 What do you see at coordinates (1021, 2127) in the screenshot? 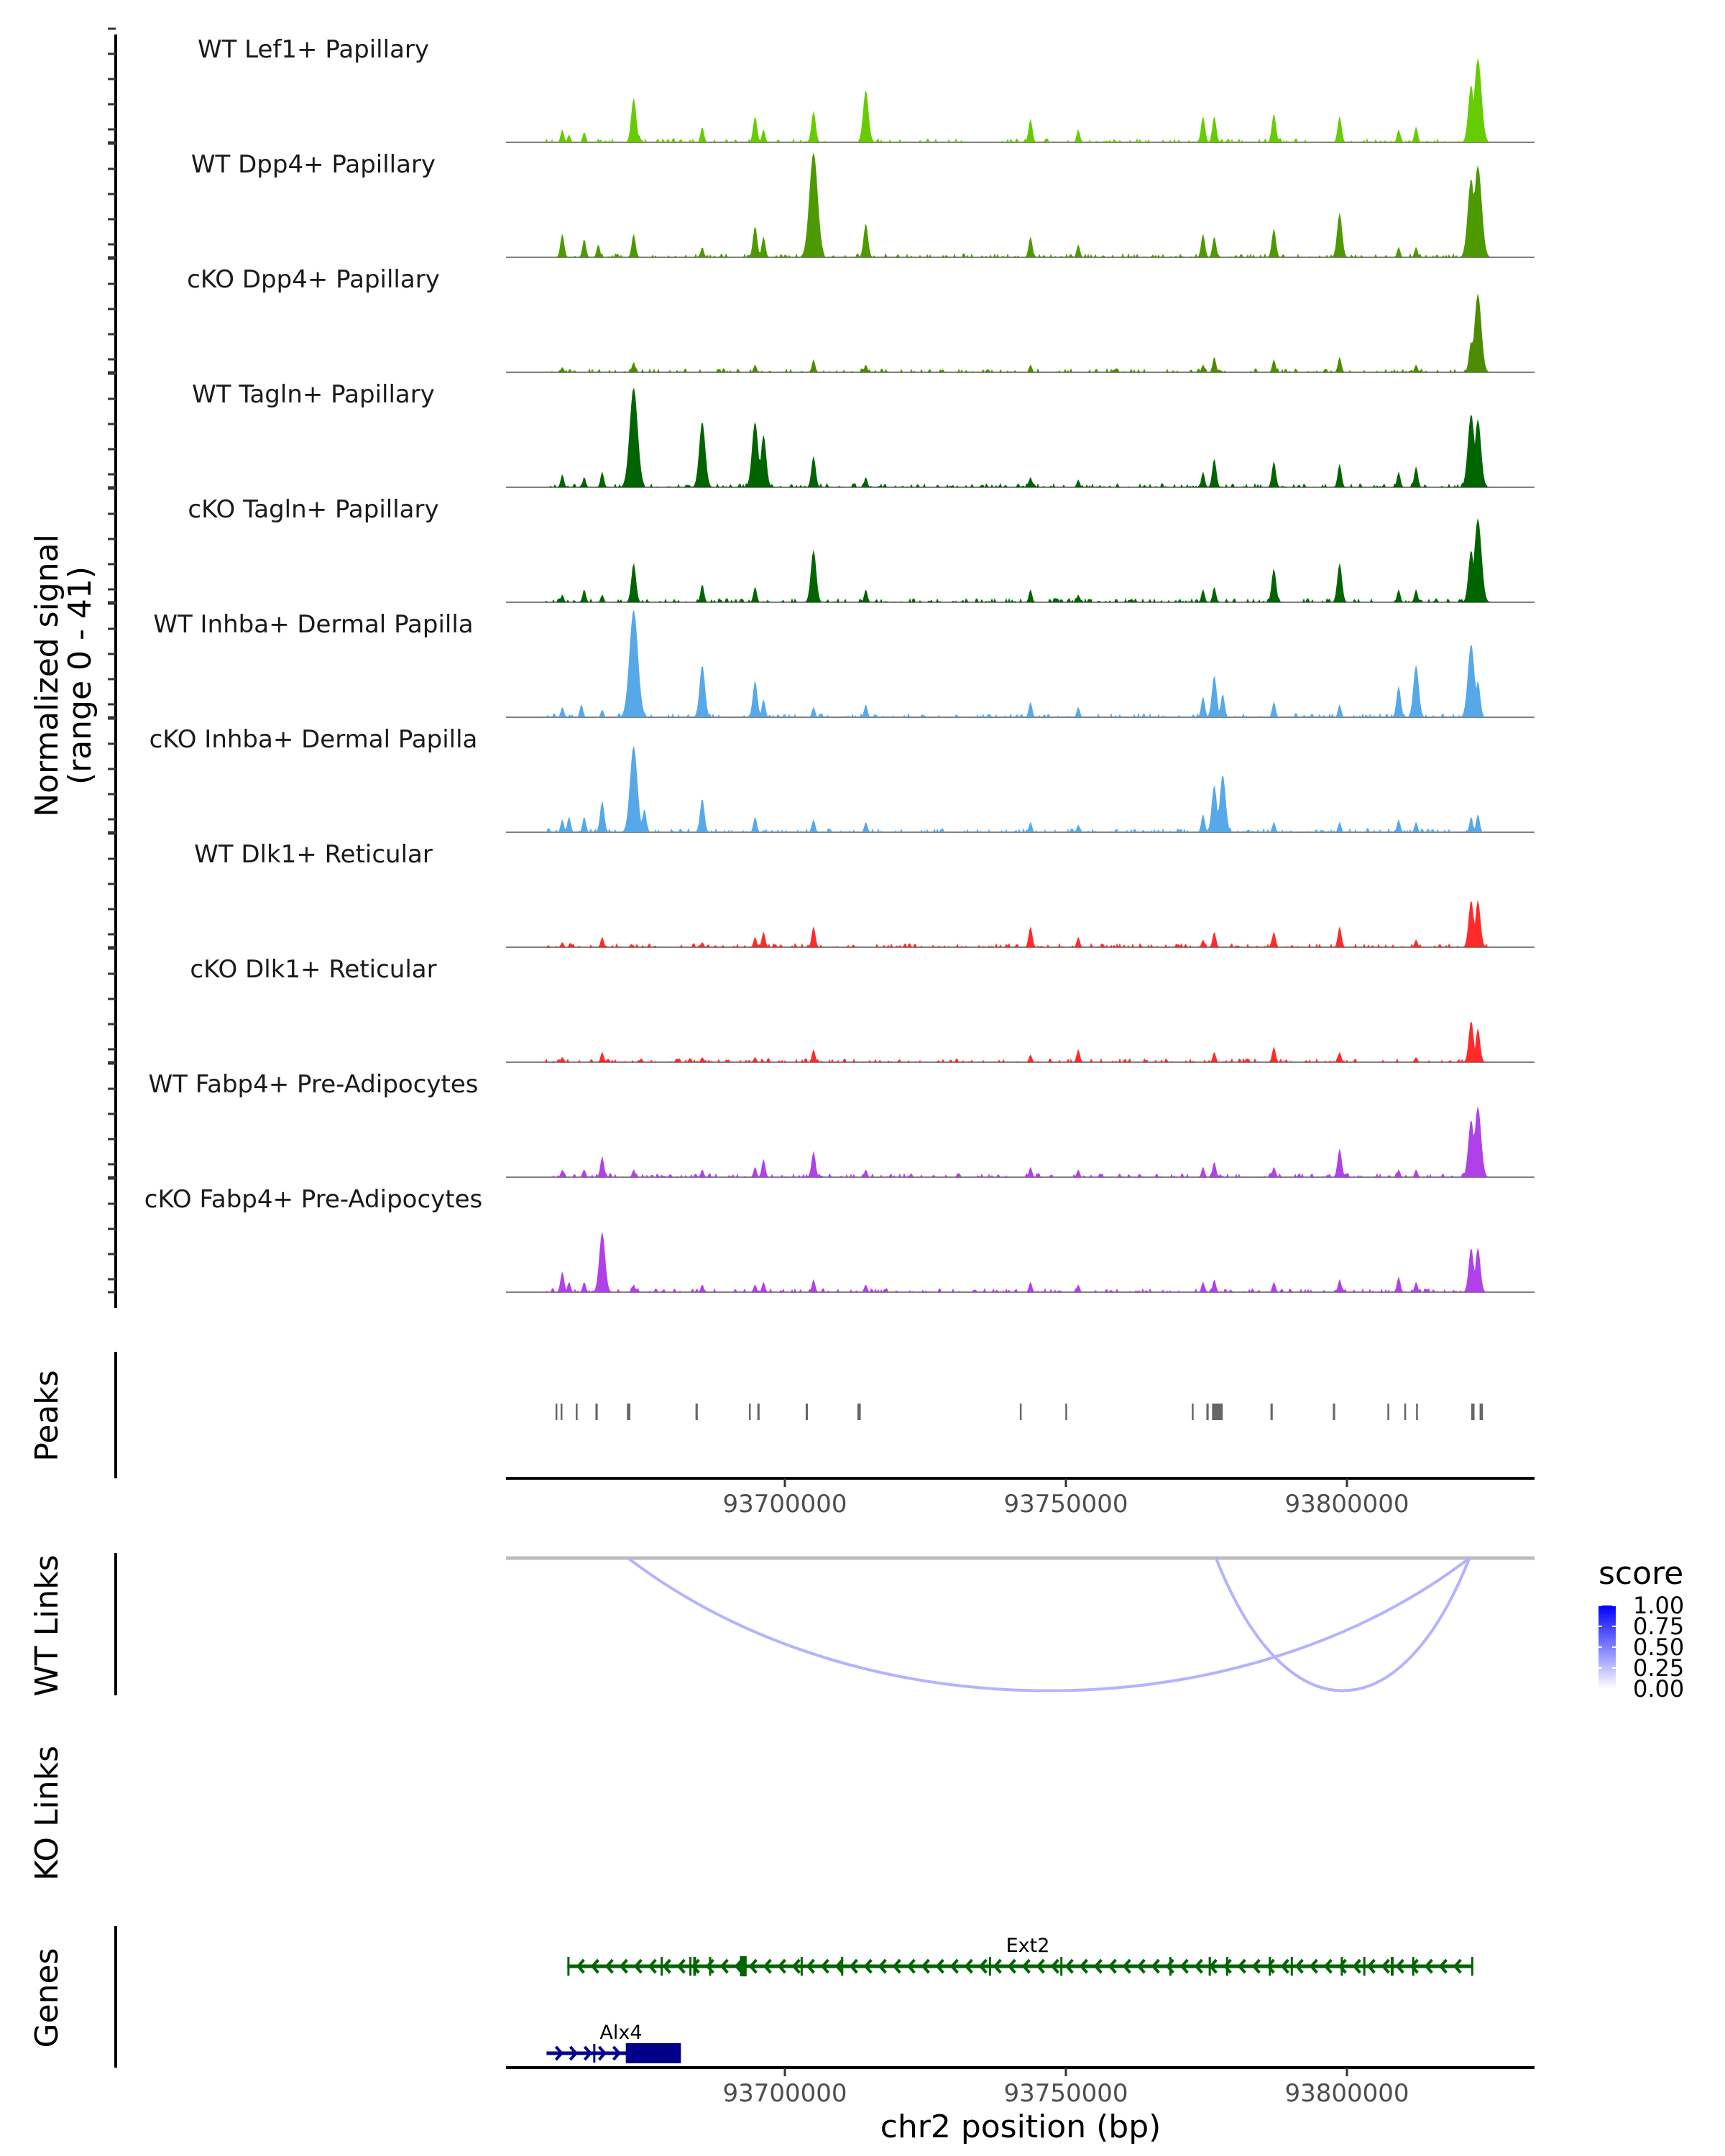
I see `x-axis-title: chr2 position (bp)` at bounding box center [1021, 2127].